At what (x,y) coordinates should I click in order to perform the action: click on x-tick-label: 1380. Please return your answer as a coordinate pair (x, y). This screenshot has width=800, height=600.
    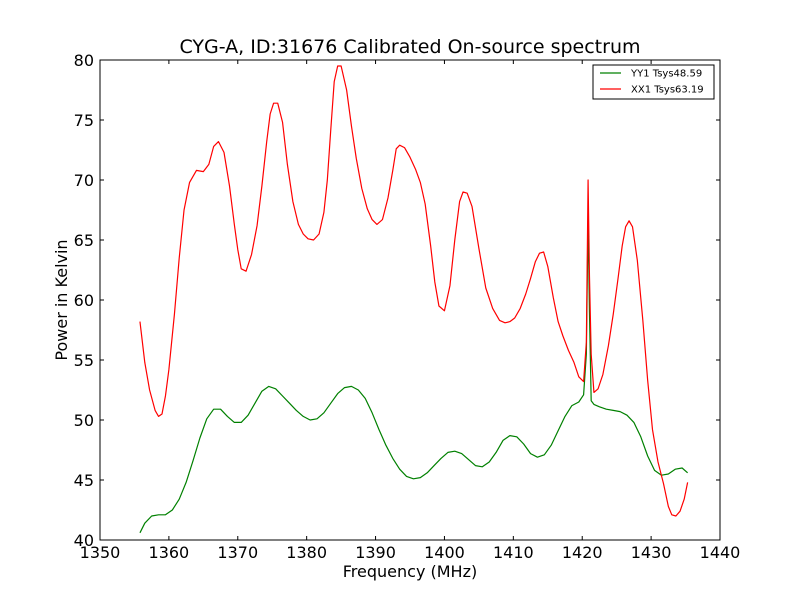
    Looking at the image, I should click on (306, 552).